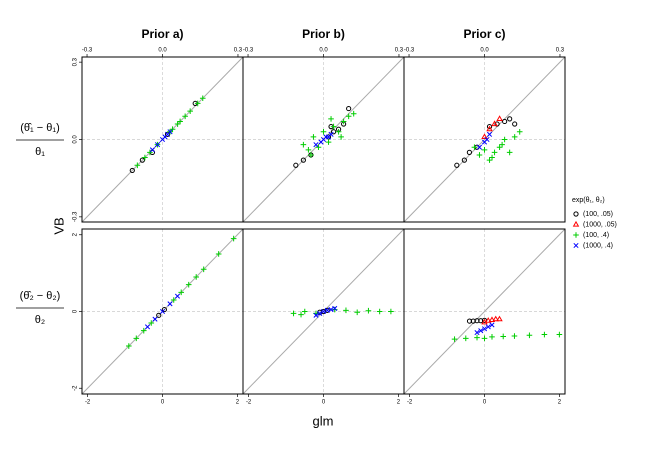 The image size is (648, 450). What do you see at coordinates (40, 296) in the screenshot?
I see `row-label-numerator: (θ̂₂ − θ₂)` at bounding box center [40, 296].